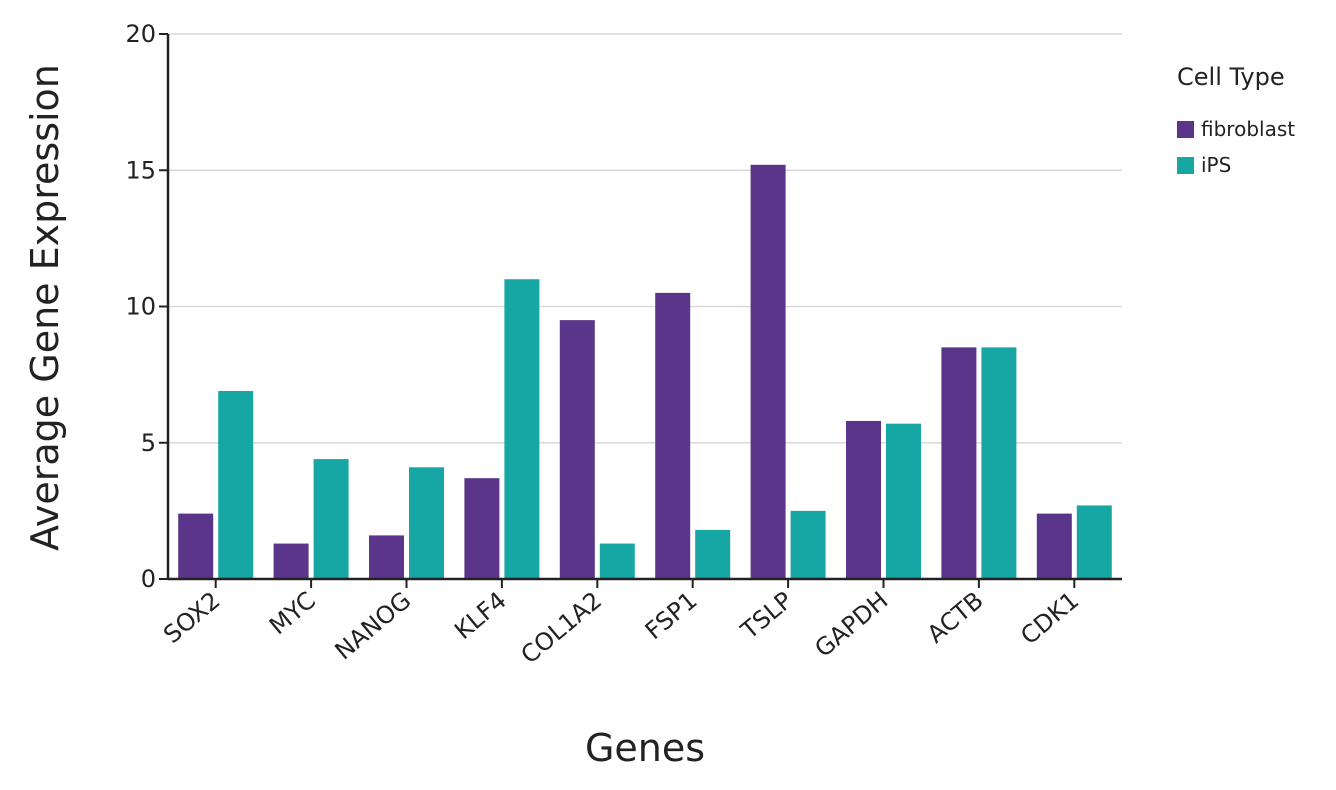 This screenshot has height=790, width=1336. Describe the element at coordinates (373, 625) in the screenshot. I see `x-tick-label-nanog: NANOG` at that location.